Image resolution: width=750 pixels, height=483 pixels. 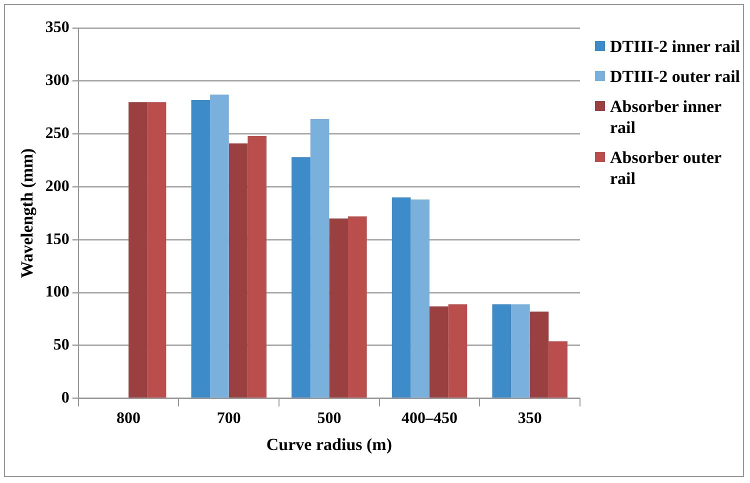 I want to click on legend-label: DTIII-2 outer rail, so click(x=675, y=76).